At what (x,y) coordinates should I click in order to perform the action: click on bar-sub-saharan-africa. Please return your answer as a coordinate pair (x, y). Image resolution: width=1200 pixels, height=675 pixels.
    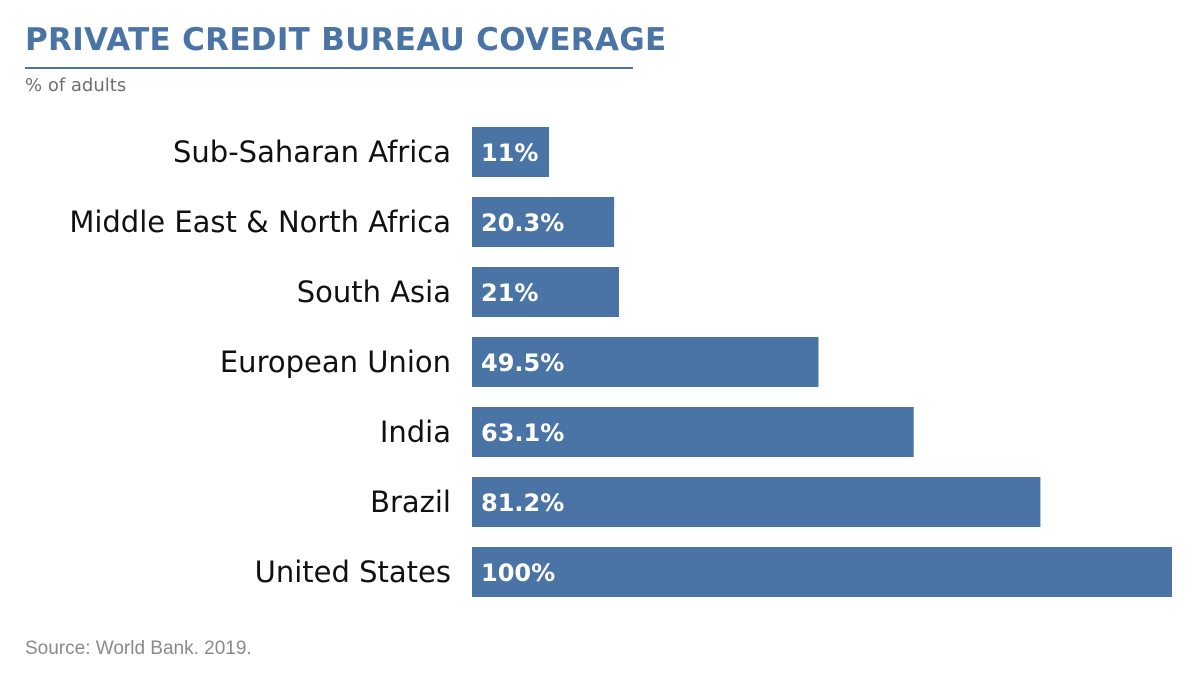
    Looking at the image, I should click on (510, 152).